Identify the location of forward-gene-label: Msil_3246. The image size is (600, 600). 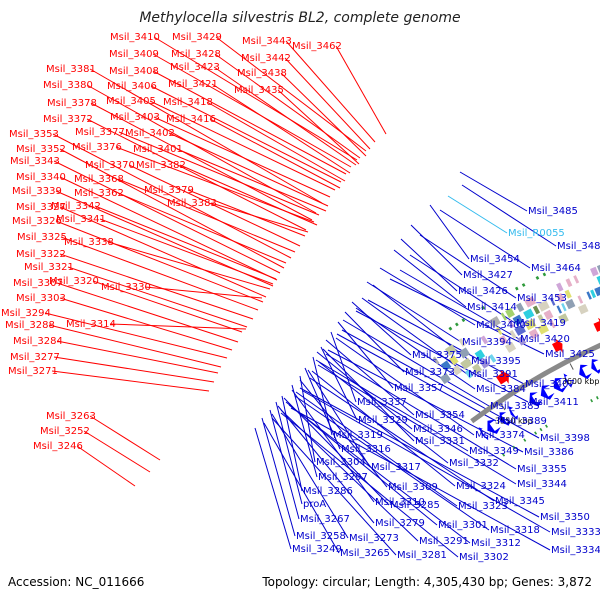
(58, 446).